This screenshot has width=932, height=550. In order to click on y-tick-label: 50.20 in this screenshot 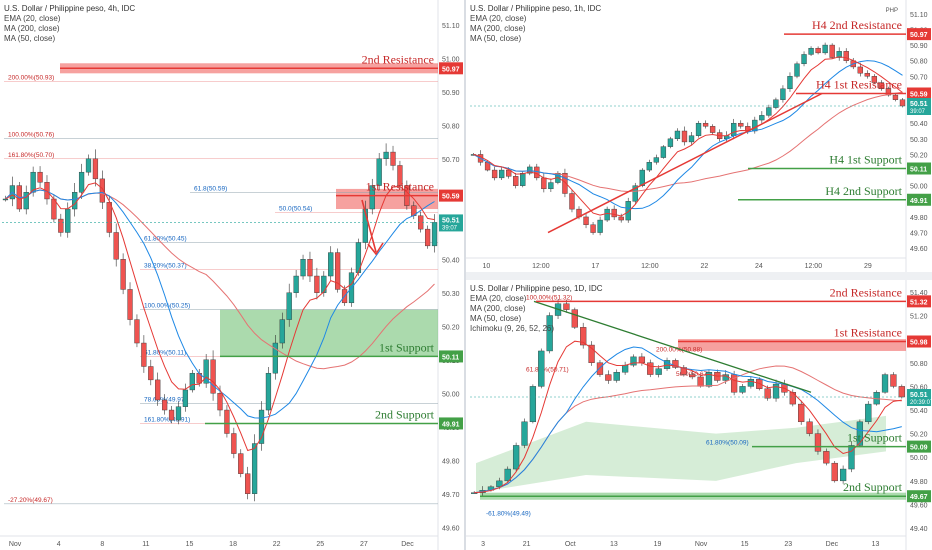, I will do `click(451, 327)`.